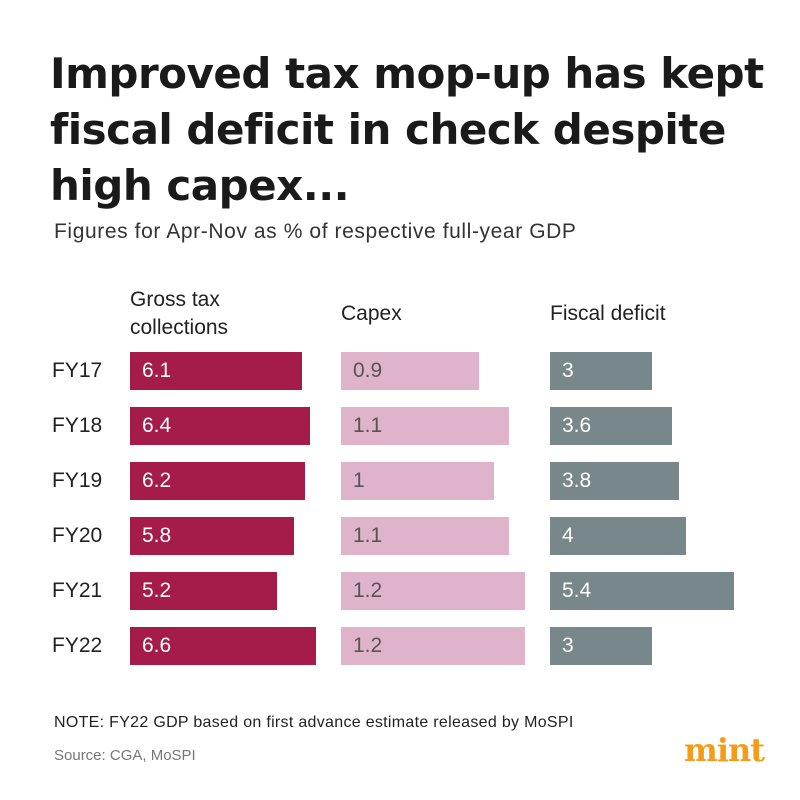 This screenshot has height=800, width=800. Describe the element at coordinates (125, 755) in the screenshot. I see `chart-source: Source: CGA, MoSPI` at that location.